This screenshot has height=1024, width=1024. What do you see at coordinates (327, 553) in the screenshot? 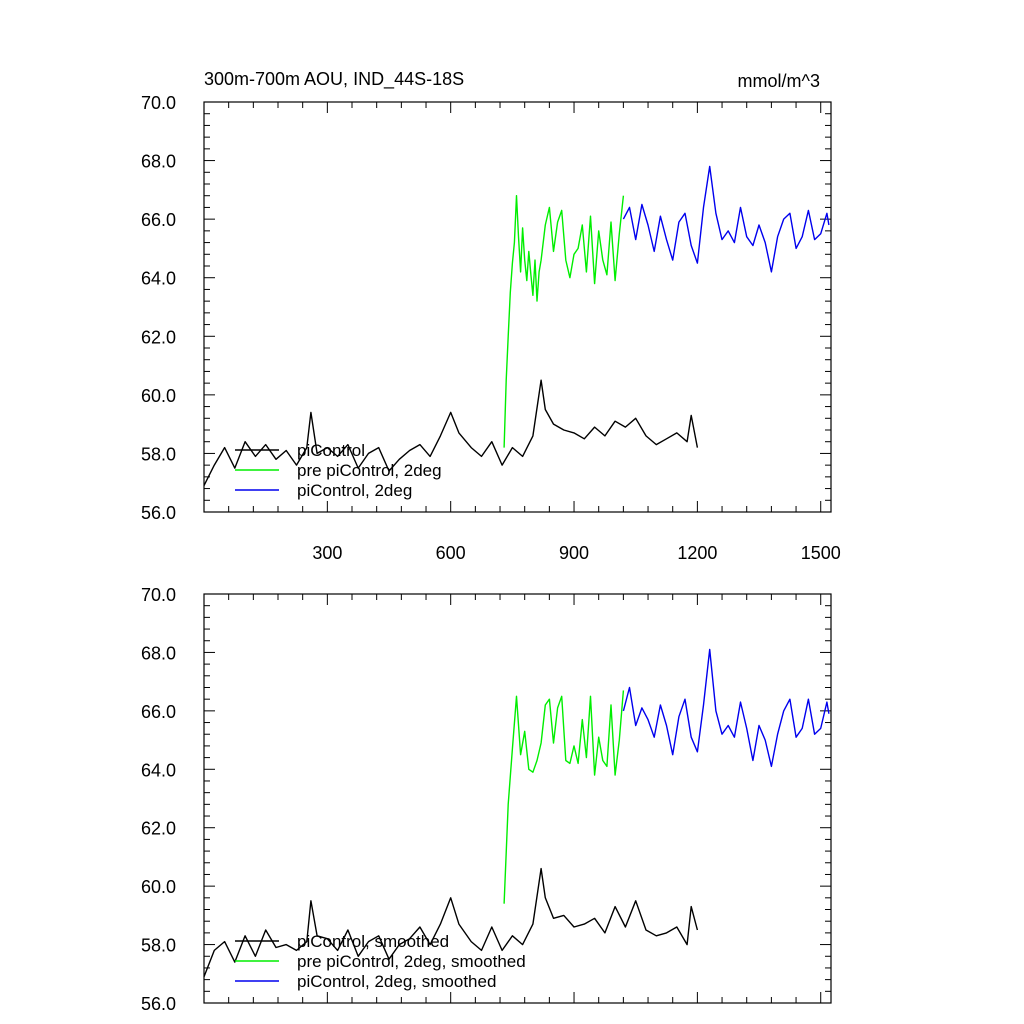
I see `x-tick-label: 300` at bounding box center [327, 553].